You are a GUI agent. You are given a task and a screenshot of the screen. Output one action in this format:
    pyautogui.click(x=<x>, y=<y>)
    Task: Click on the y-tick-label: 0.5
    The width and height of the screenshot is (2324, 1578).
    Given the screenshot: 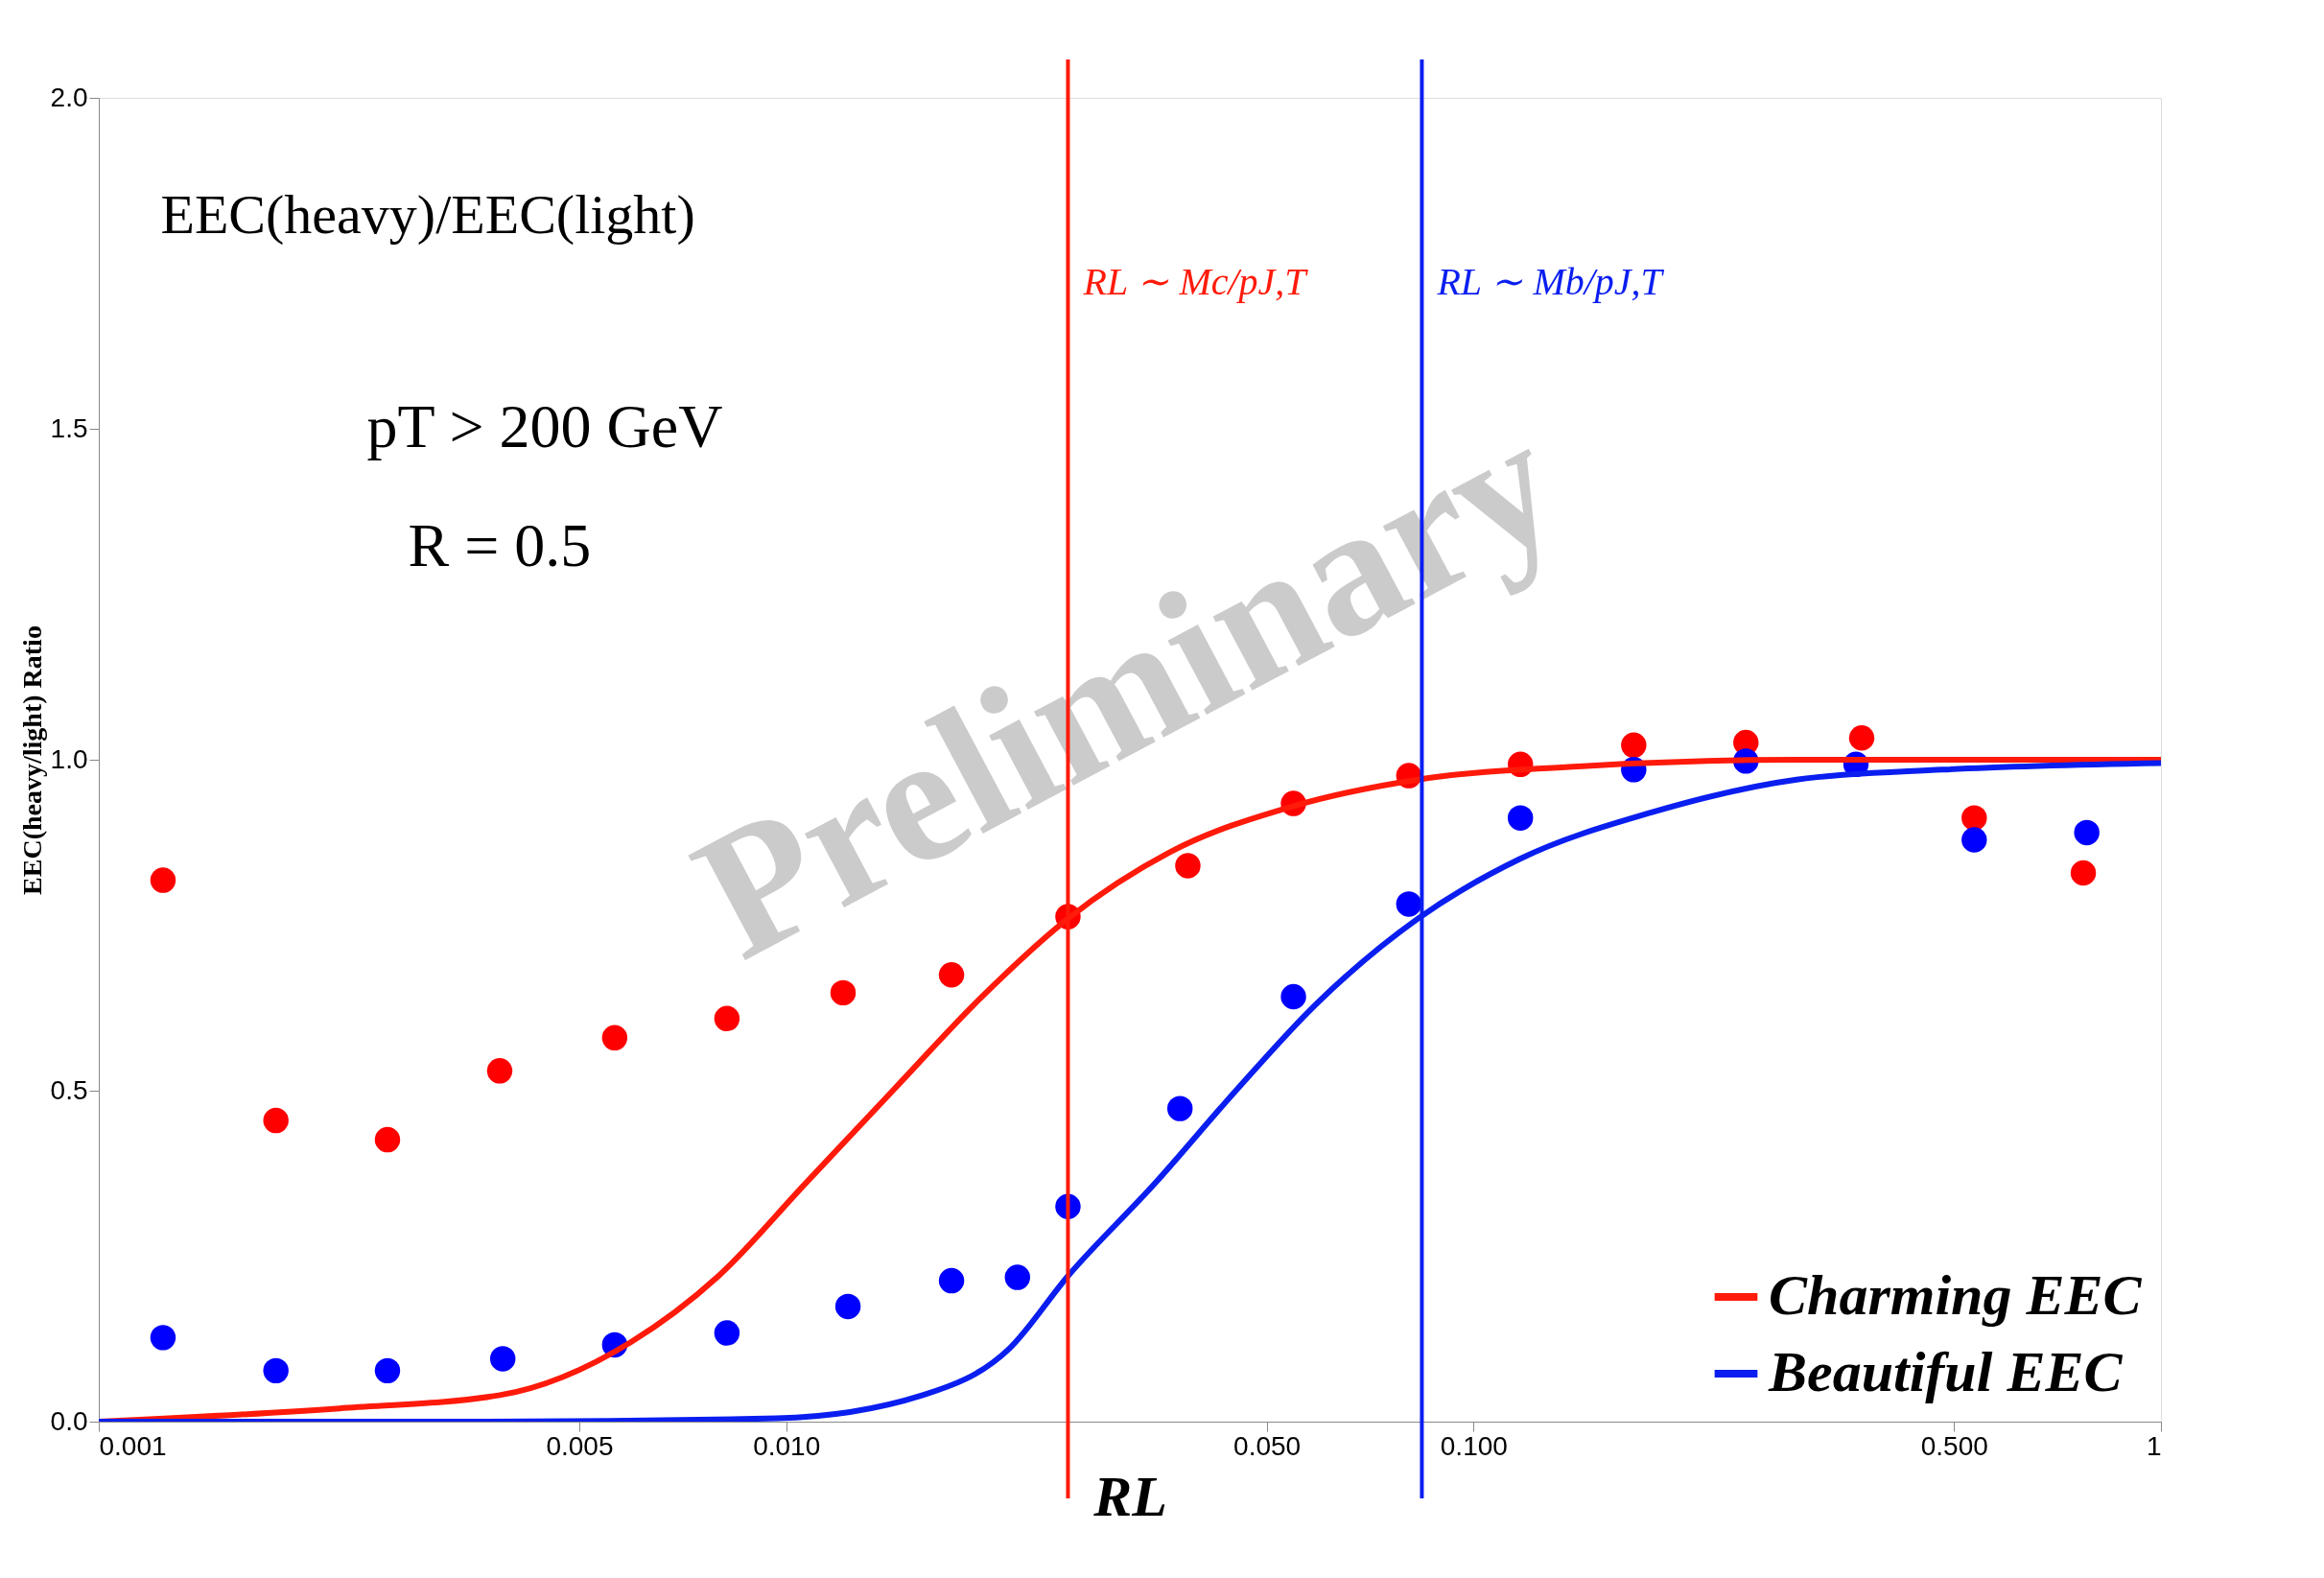 What is the action you would take?
    pyautogui.click(x=69, y=1089)
    